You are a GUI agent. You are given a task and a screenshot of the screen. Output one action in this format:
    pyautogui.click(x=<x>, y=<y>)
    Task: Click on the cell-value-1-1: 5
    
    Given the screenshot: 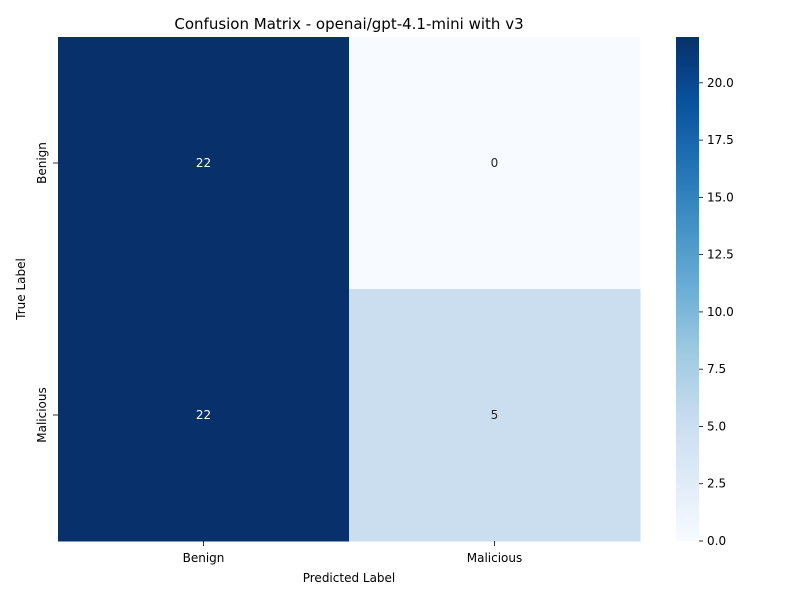 What is the action you would take?
    pyautogui.click(x=495, y=415)
    